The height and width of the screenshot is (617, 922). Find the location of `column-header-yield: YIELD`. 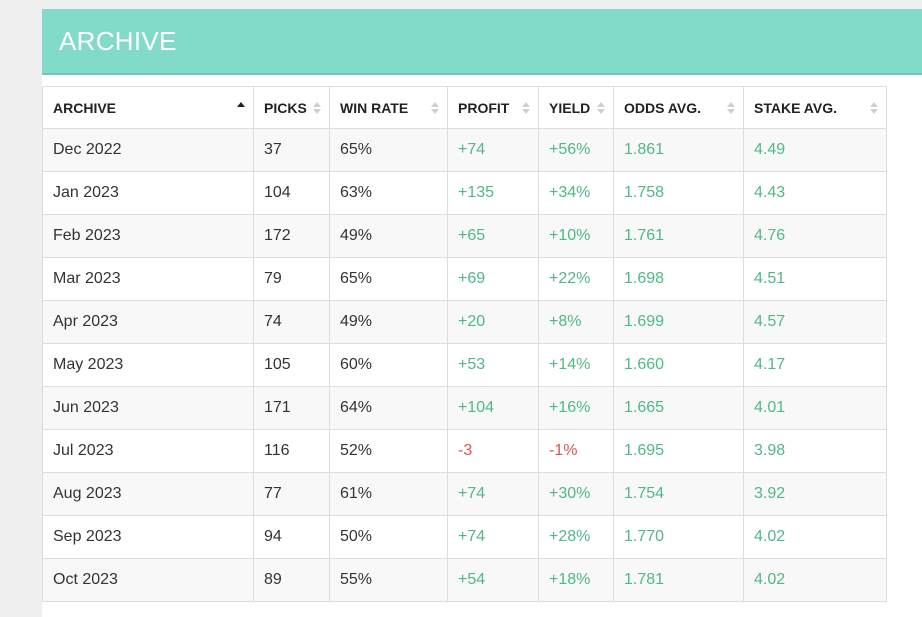

column-header-yield: YIELD is located at coordinates (576, 107).